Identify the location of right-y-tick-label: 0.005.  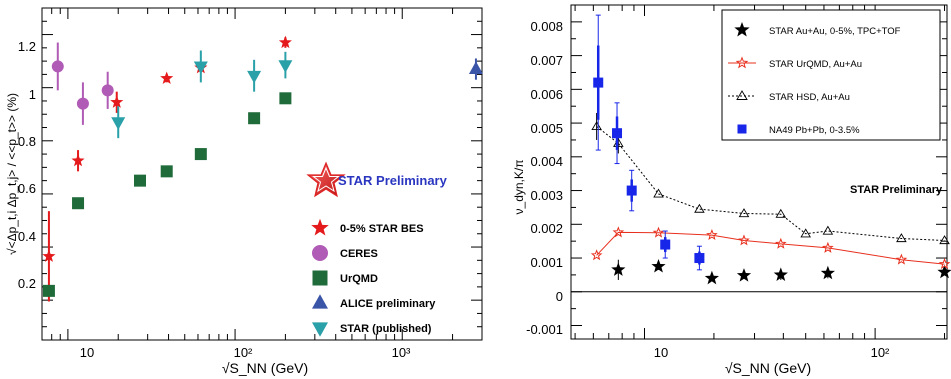
(546, 128).